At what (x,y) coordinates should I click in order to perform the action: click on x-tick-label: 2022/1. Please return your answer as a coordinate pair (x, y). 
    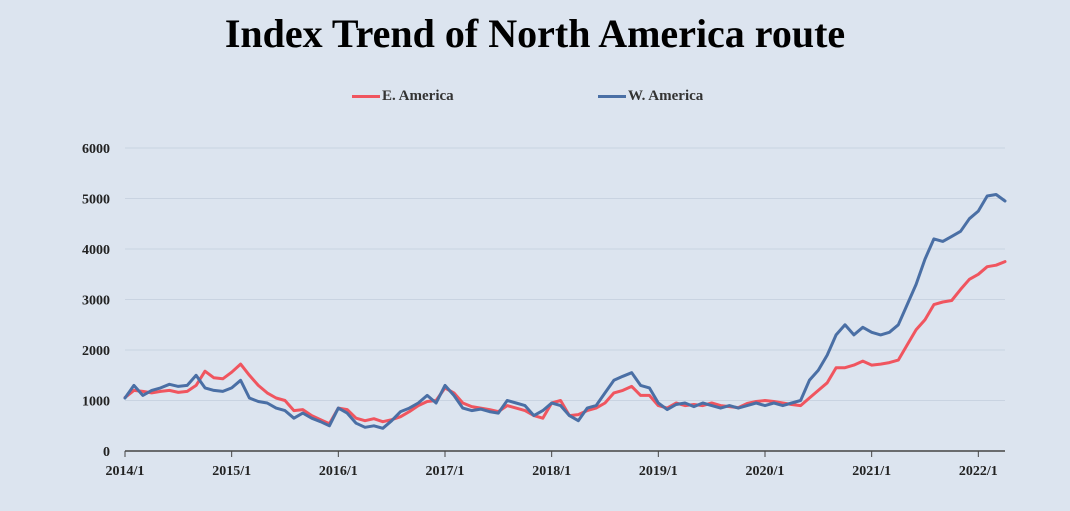
    Looking at the image, I should click on (978, 471).